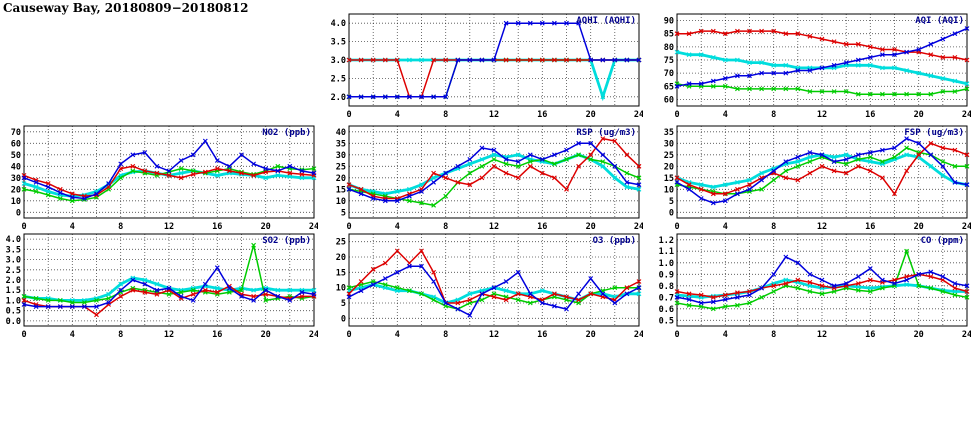 The image size is (975, 447). I want to click on chart-title-aqi: AQI (AQI), so click(939, 21).